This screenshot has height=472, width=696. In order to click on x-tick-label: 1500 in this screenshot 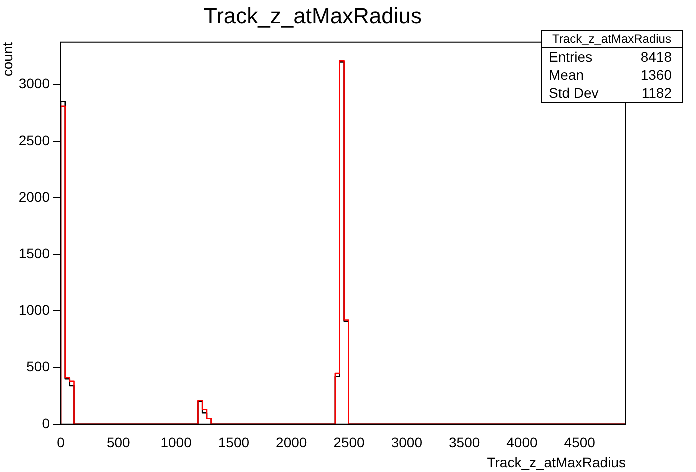, I will do `click(234, 442)`.